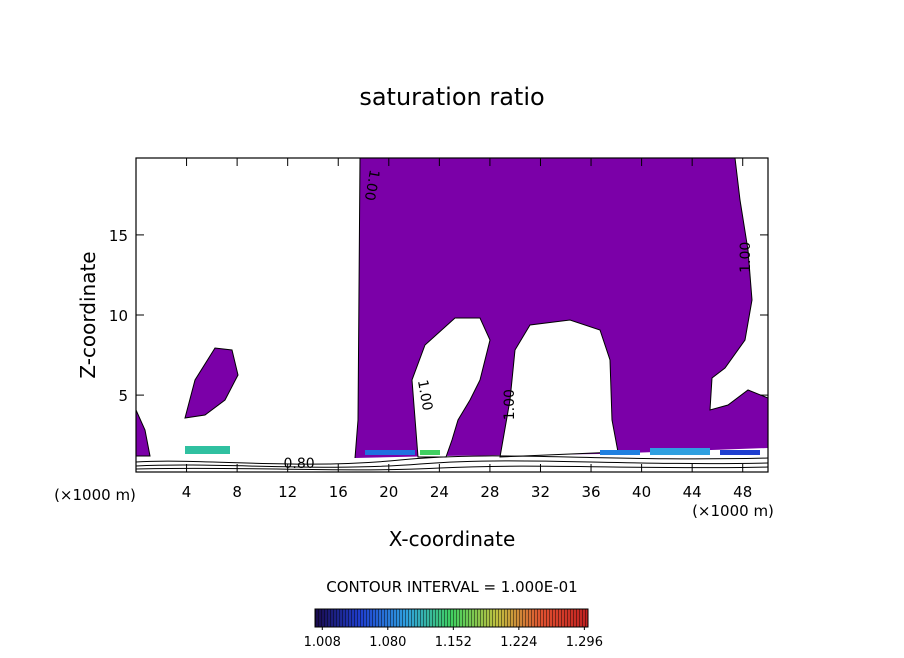 This screenshot has height=658, width=904. I want to click on y-axis-label: Z-coordinate, so click(88, 314).